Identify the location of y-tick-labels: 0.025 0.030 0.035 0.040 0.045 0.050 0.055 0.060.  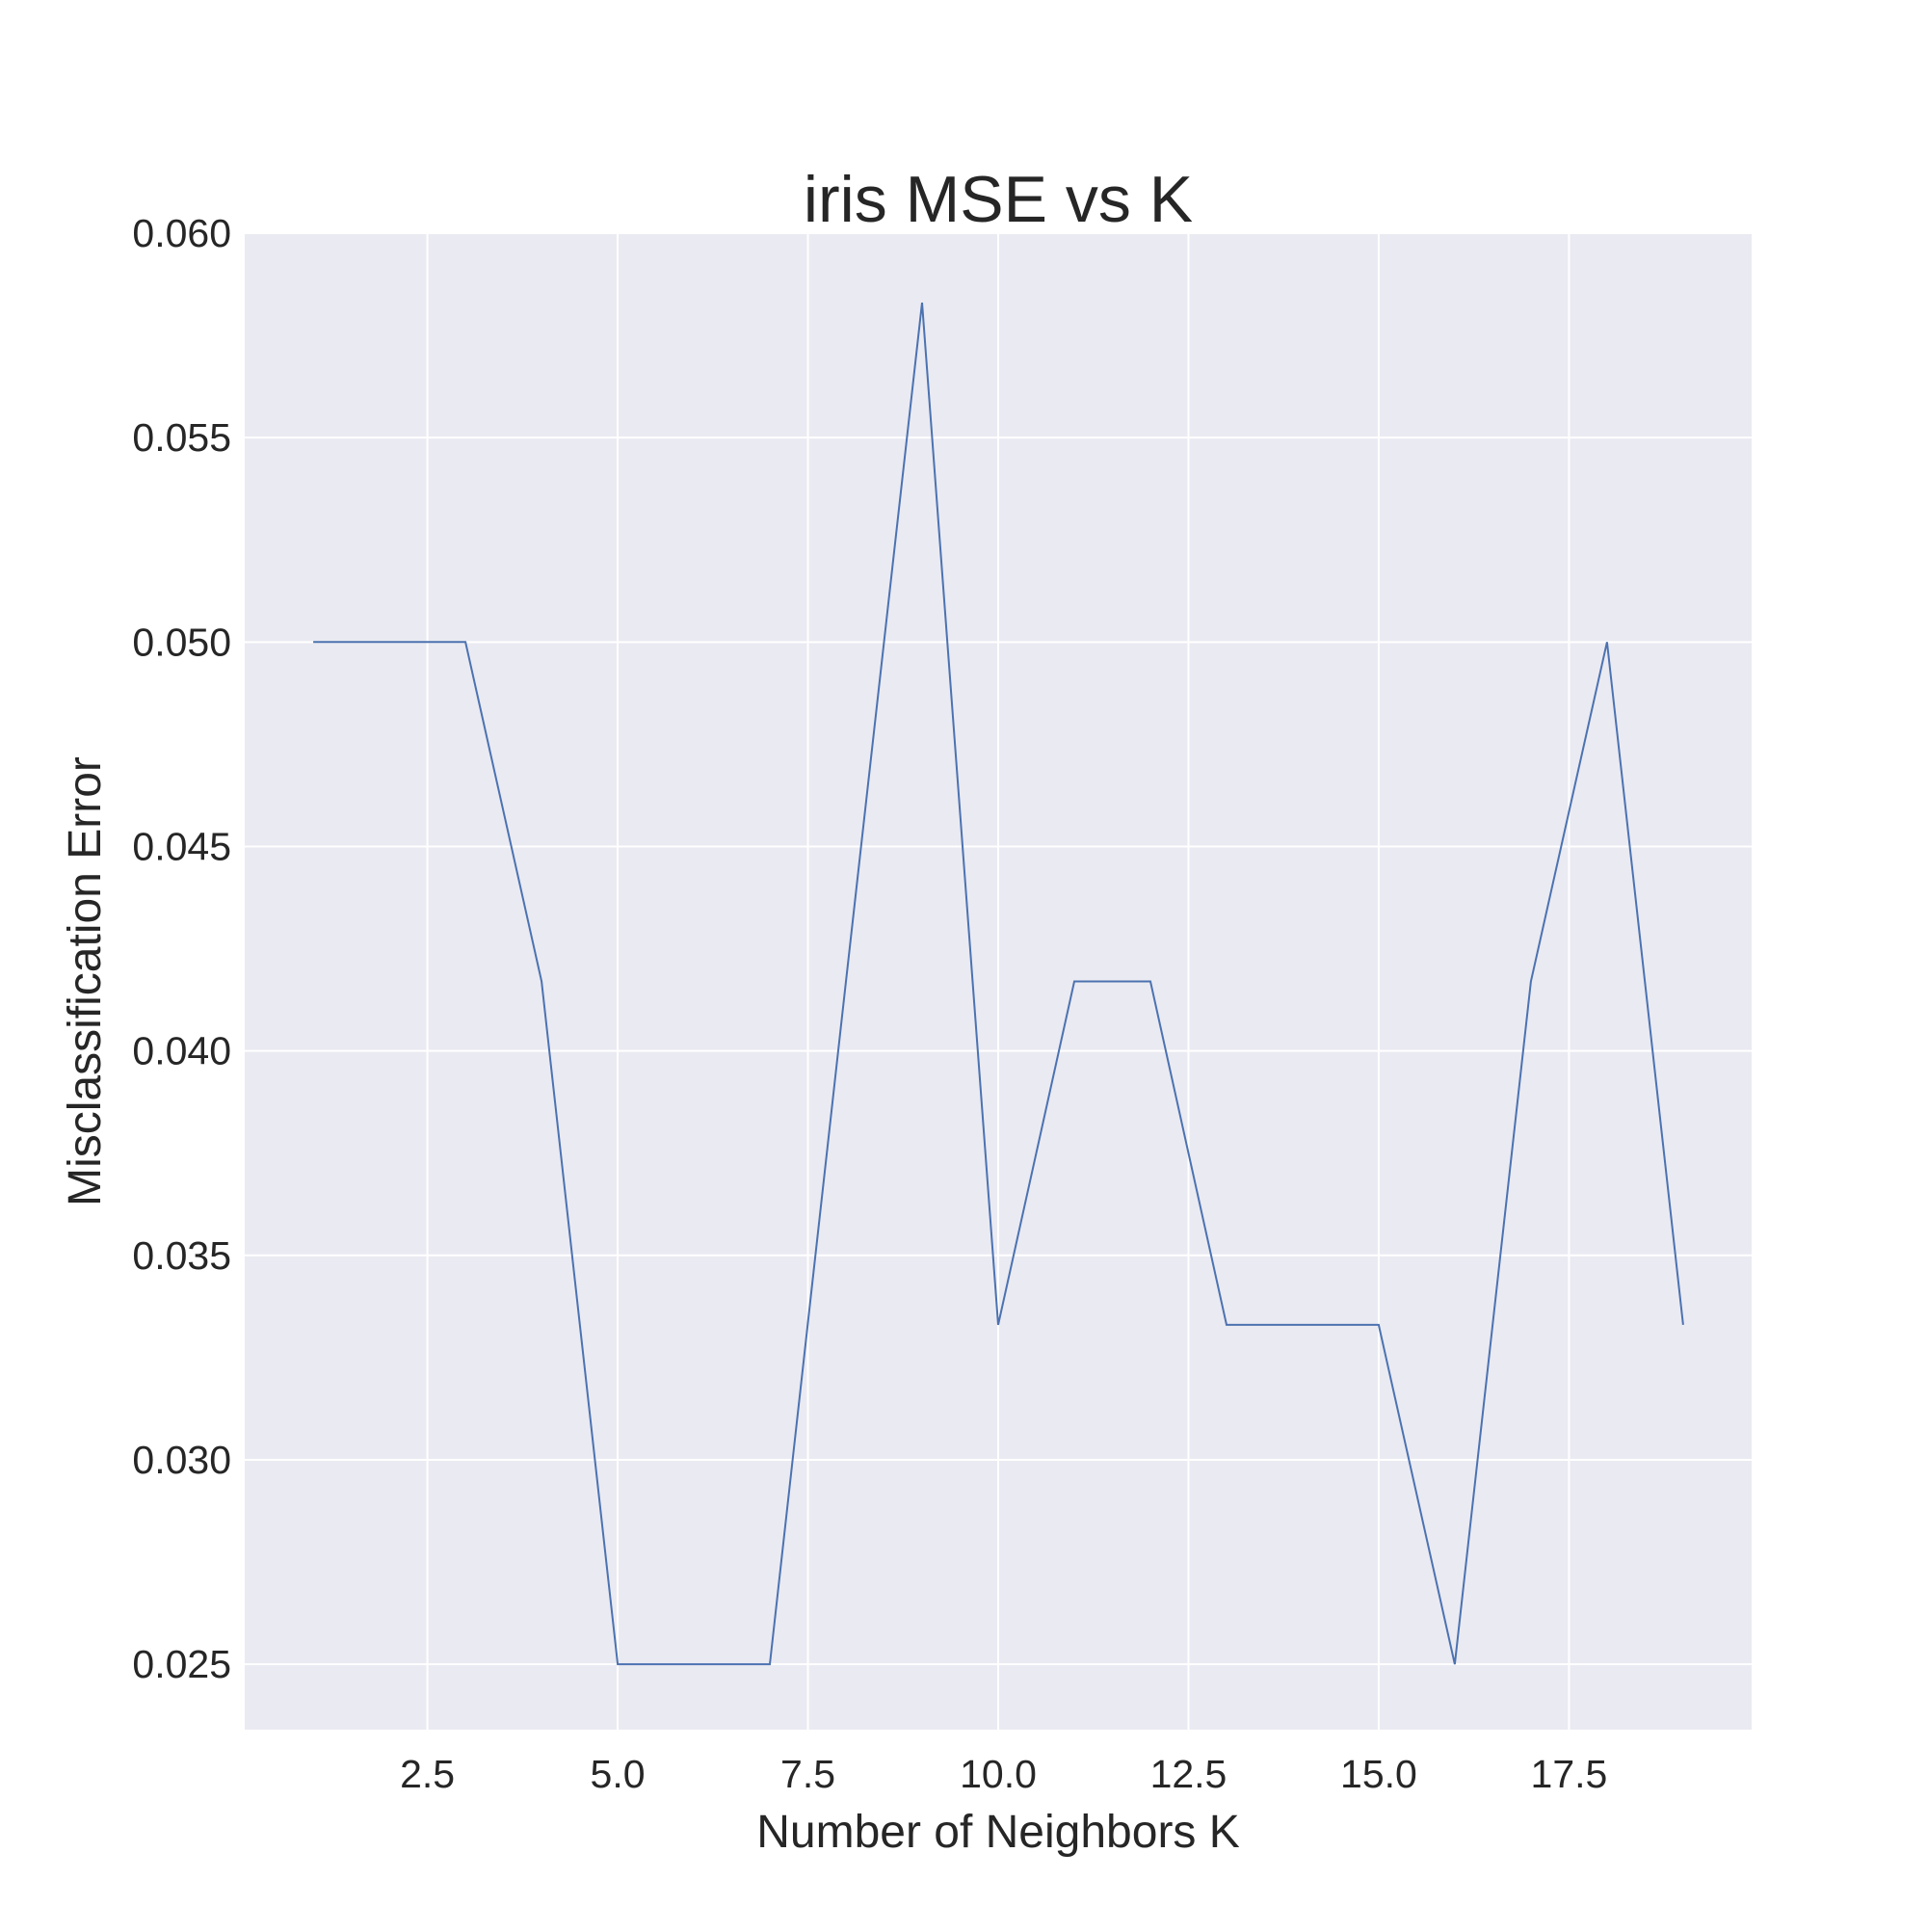
(181, 948).